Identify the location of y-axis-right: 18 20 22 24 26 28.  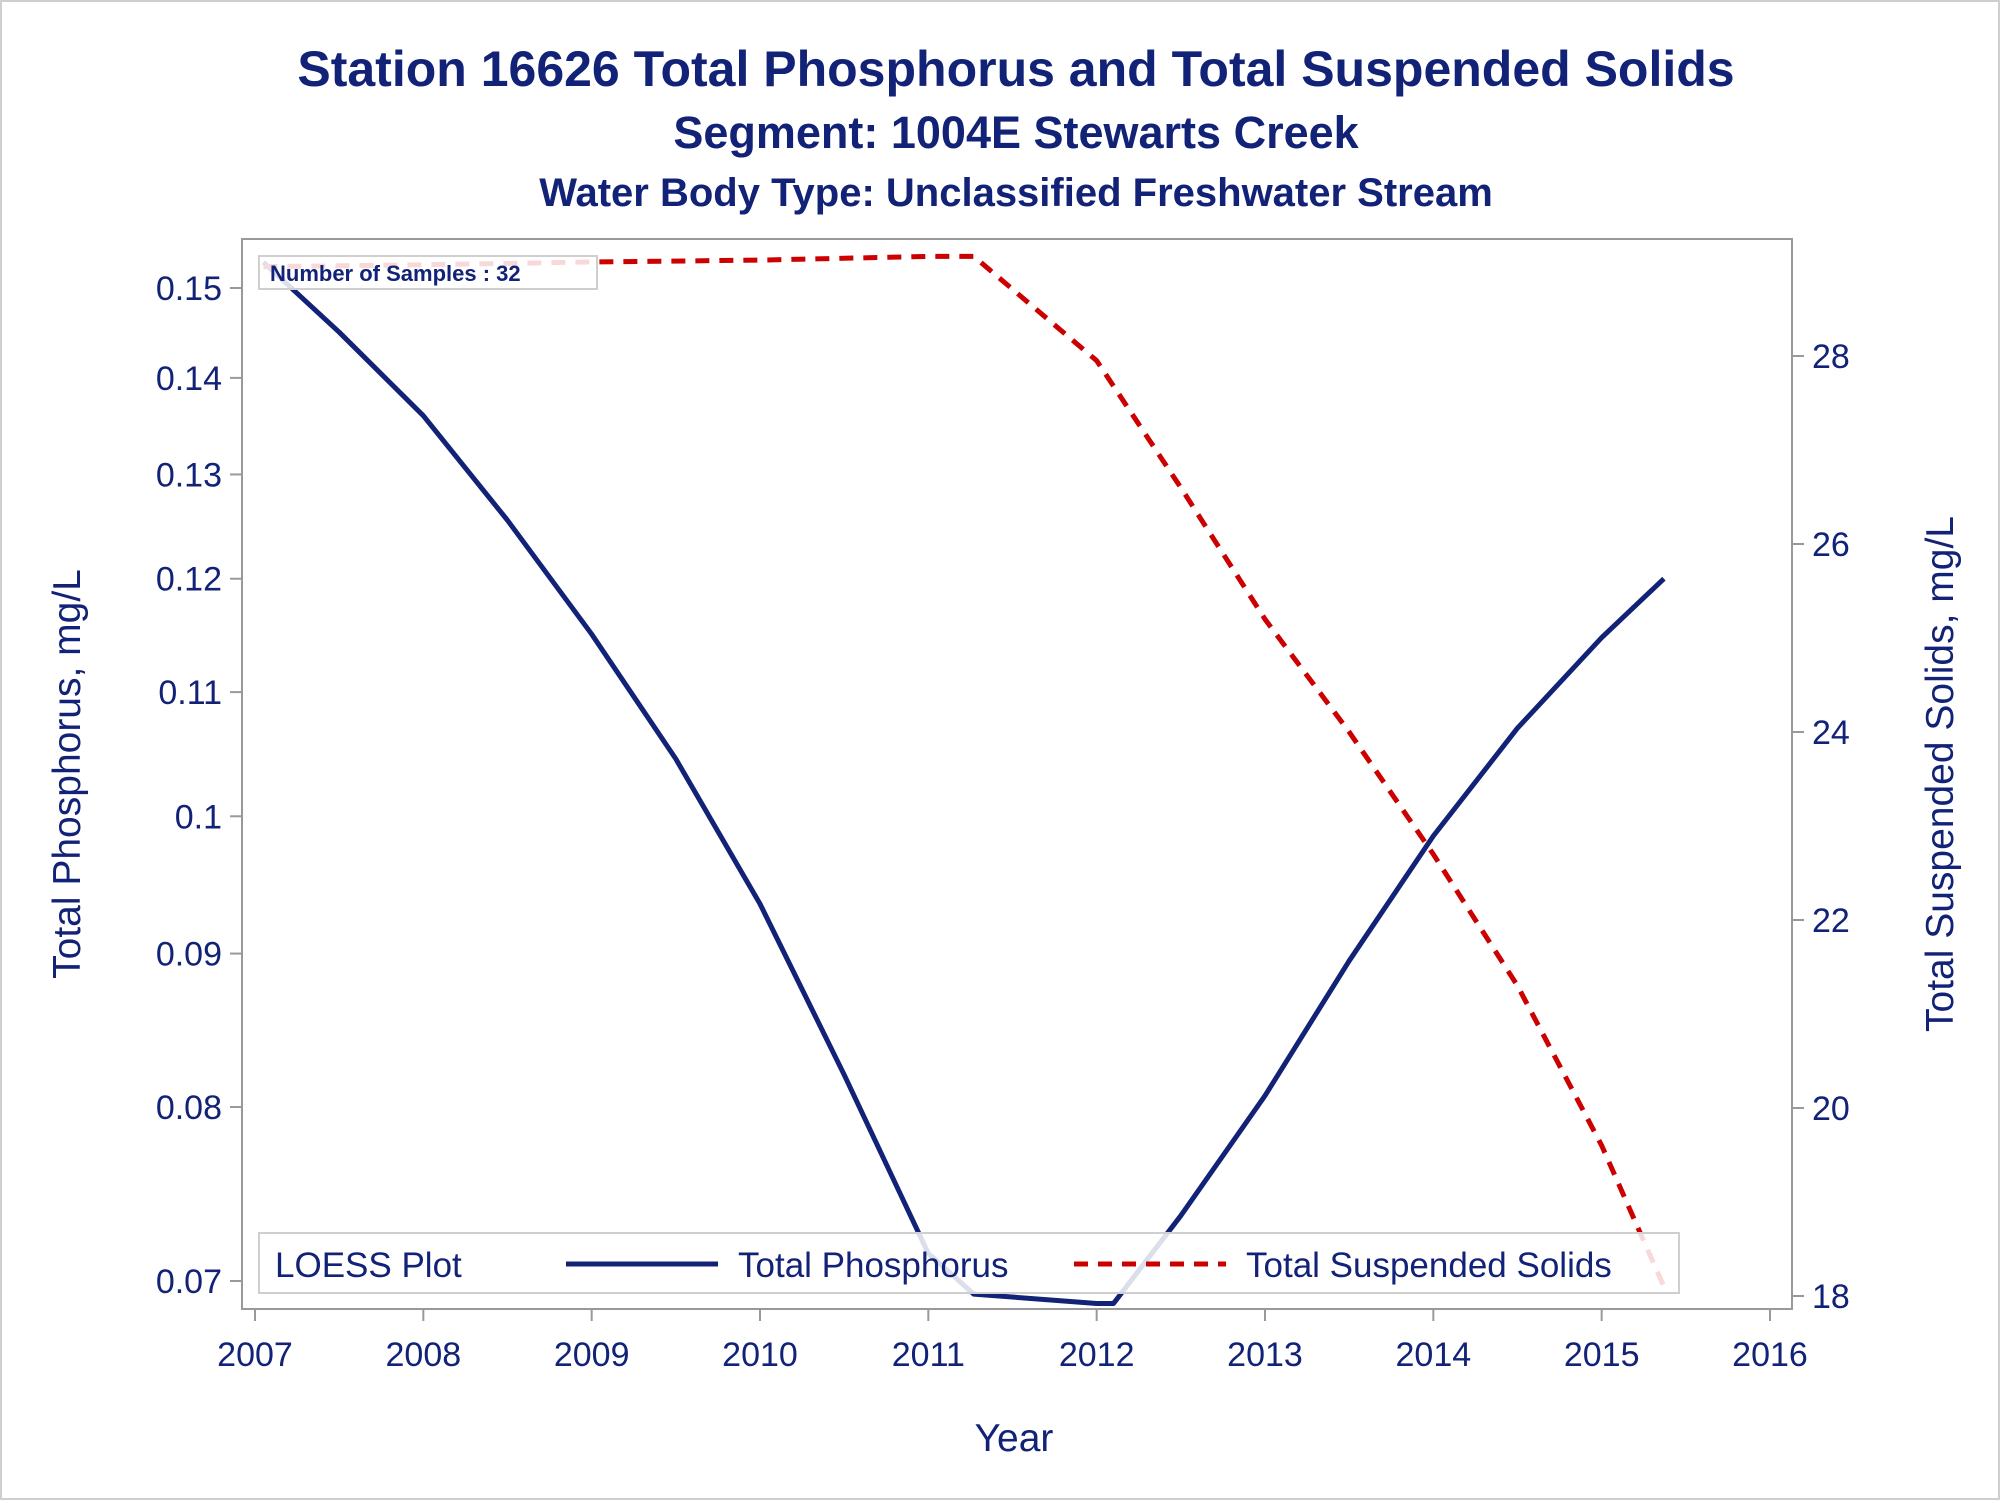
(1821, 827).